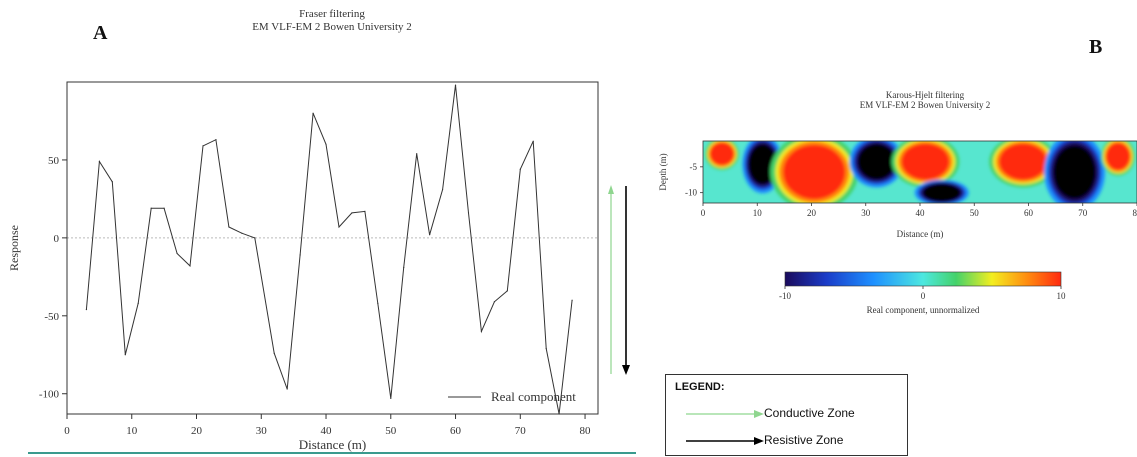  What do you see at coordinates (758, 213) in the screenshot?
I see `heatmap-x-tick-label: 10` at bounding box center [758, 213].